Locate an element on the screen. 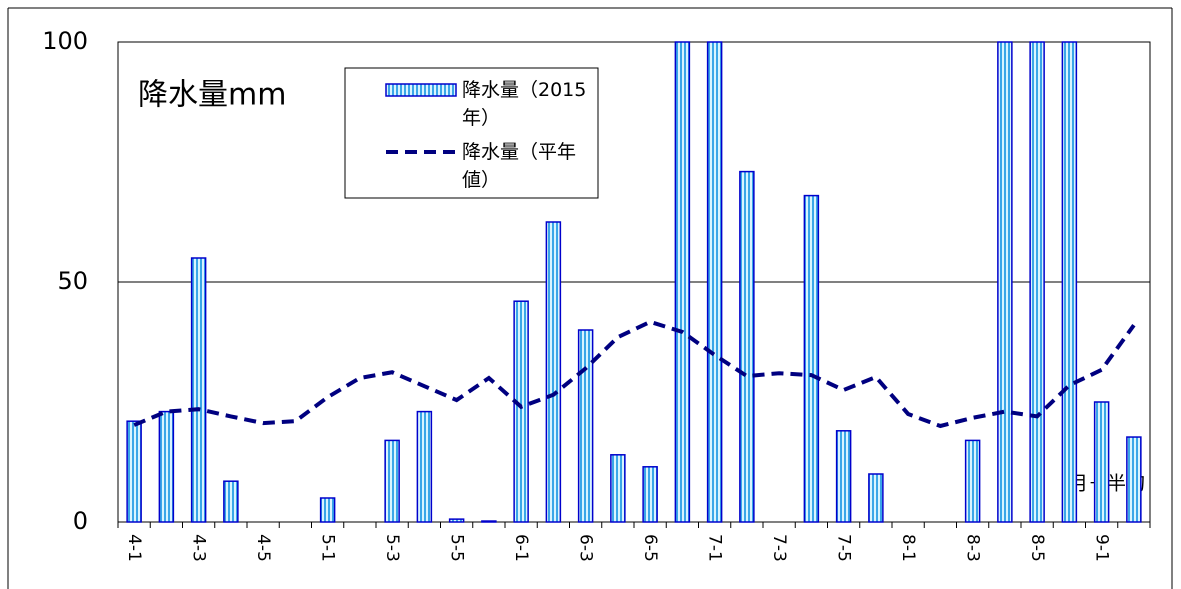 Image resolution: width=1181 pixels, height=589 pixels. x-tick-label: 7-1 is located at coordinates (715, 548).